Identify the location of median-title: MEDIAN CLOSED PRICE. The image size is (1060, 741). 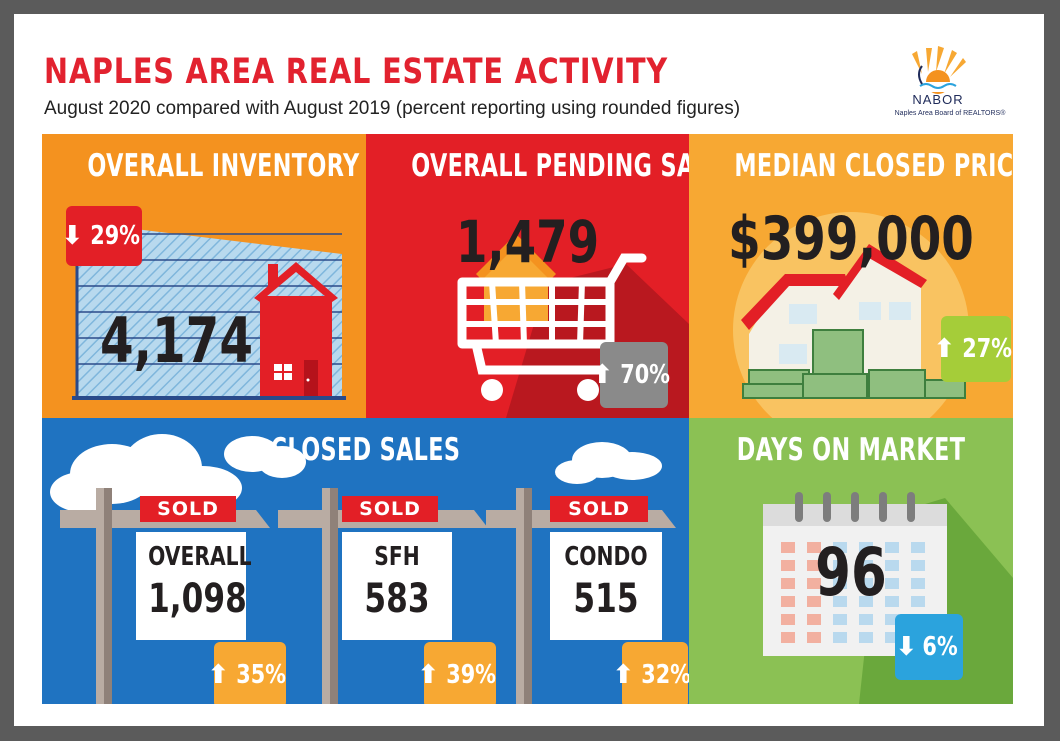
(873, 166).